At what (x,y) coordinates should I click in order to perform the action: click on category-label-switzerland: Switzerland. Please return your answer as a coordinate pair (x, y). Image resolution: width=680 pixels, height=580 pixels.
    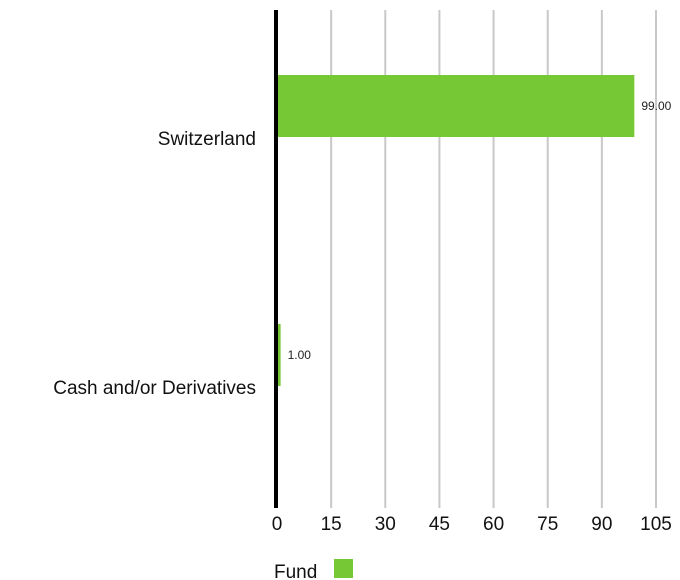
    Looking at the image, I should click on (207, 139).